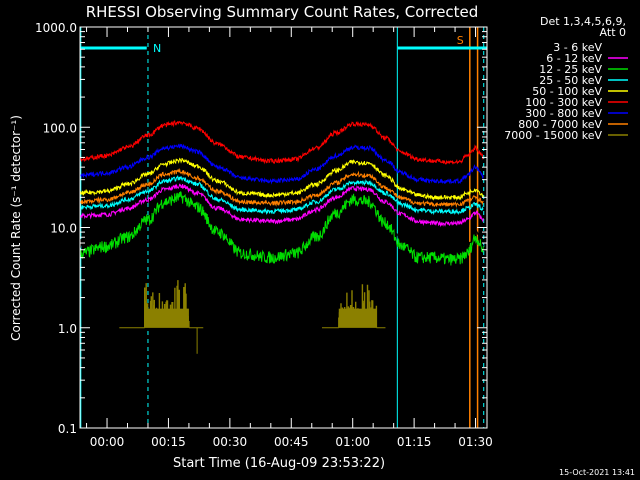 The width and height of the screenshot is (640, 480). I want to click on x-tick-label: 01:15, so click(414, 442).